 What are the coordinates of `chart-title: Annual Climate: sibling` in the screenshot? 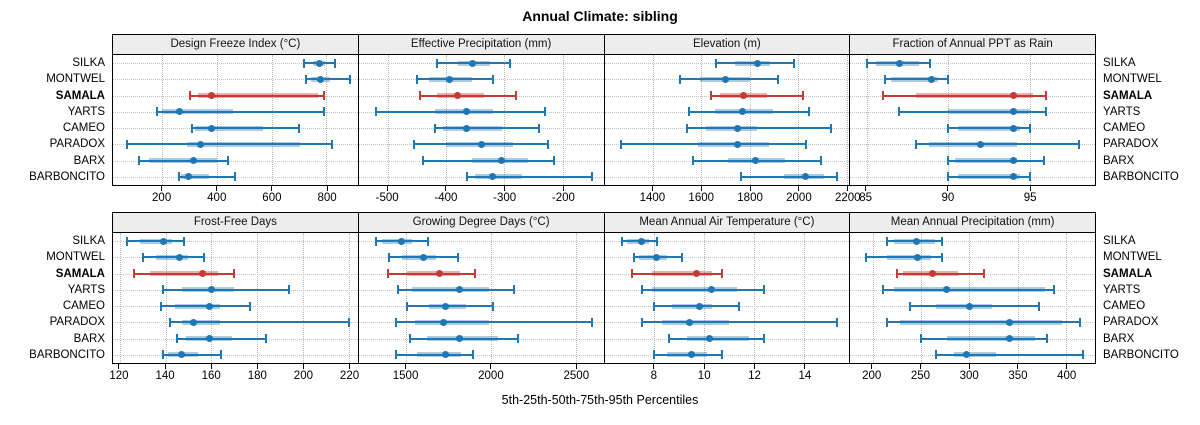 It's located at (600, 16).